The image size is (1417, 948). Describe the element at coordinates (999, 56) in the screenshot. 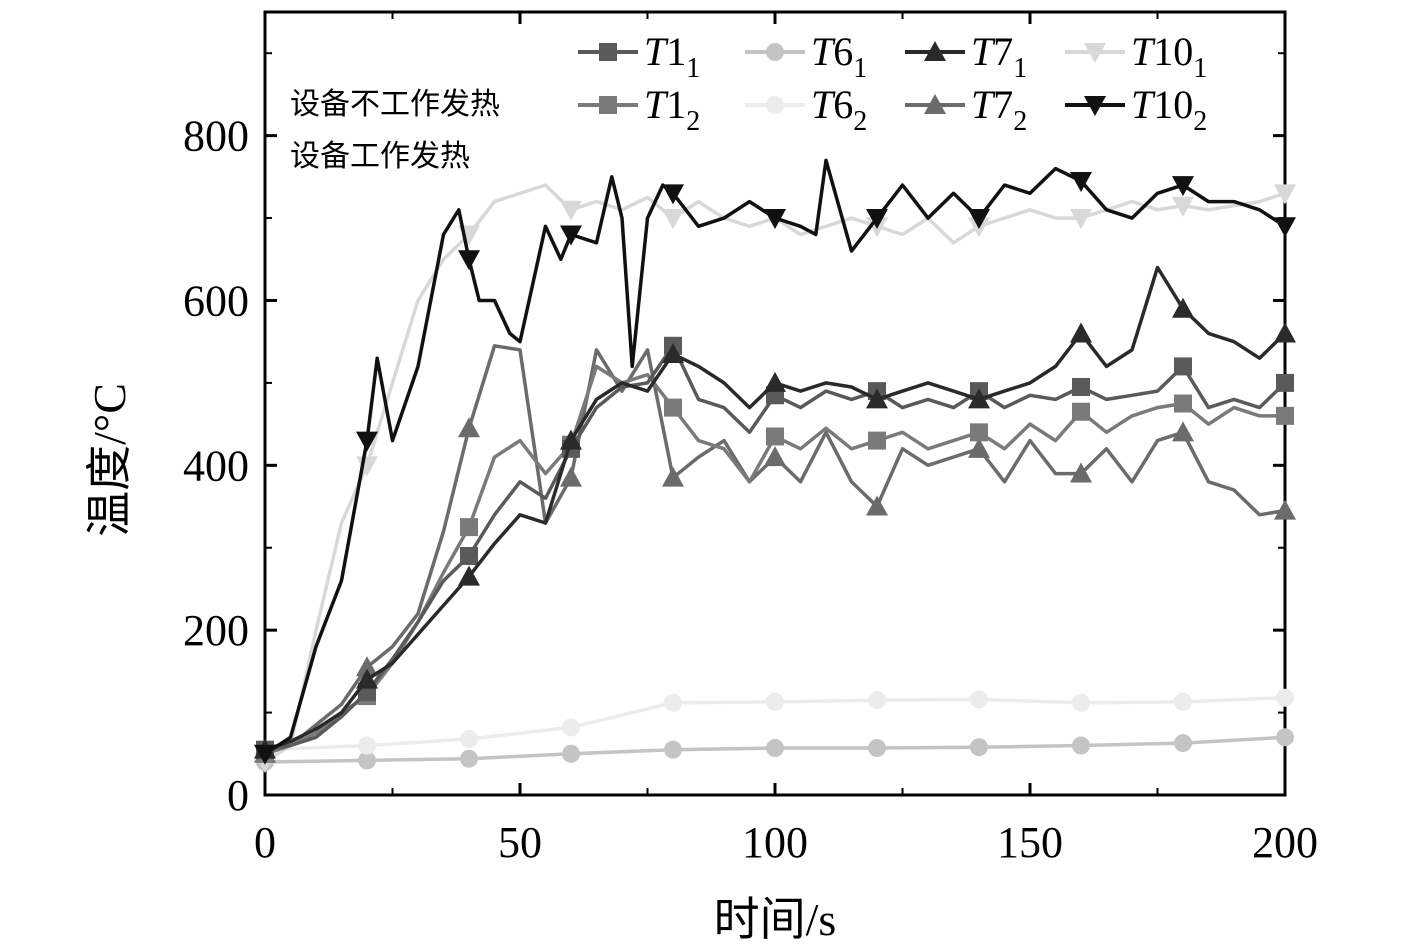

I see `legend-label: T71` at that location.